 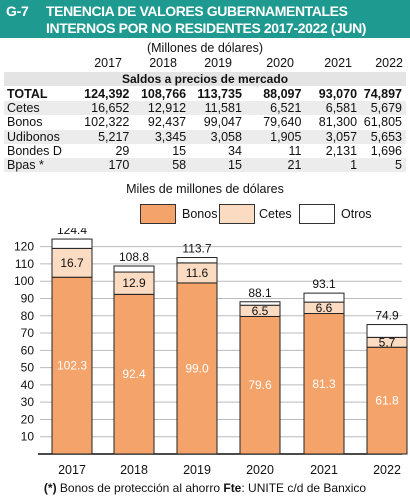 What do you see at coordinates (260, 311) in the screenshot?
I see `data-label-cetes: 6.5` at bounding box center [260, 311].